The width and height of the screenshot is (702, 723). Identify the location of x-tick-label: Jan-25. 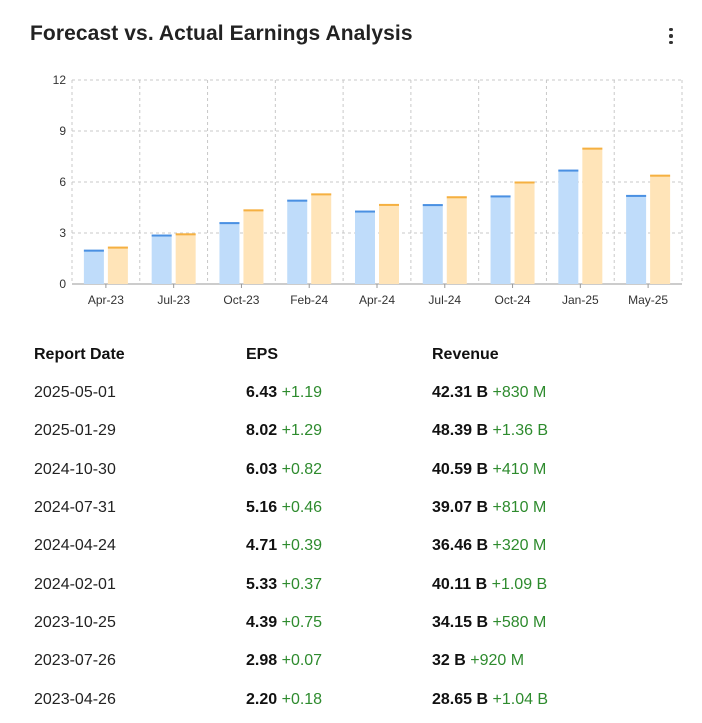
(580, 300).